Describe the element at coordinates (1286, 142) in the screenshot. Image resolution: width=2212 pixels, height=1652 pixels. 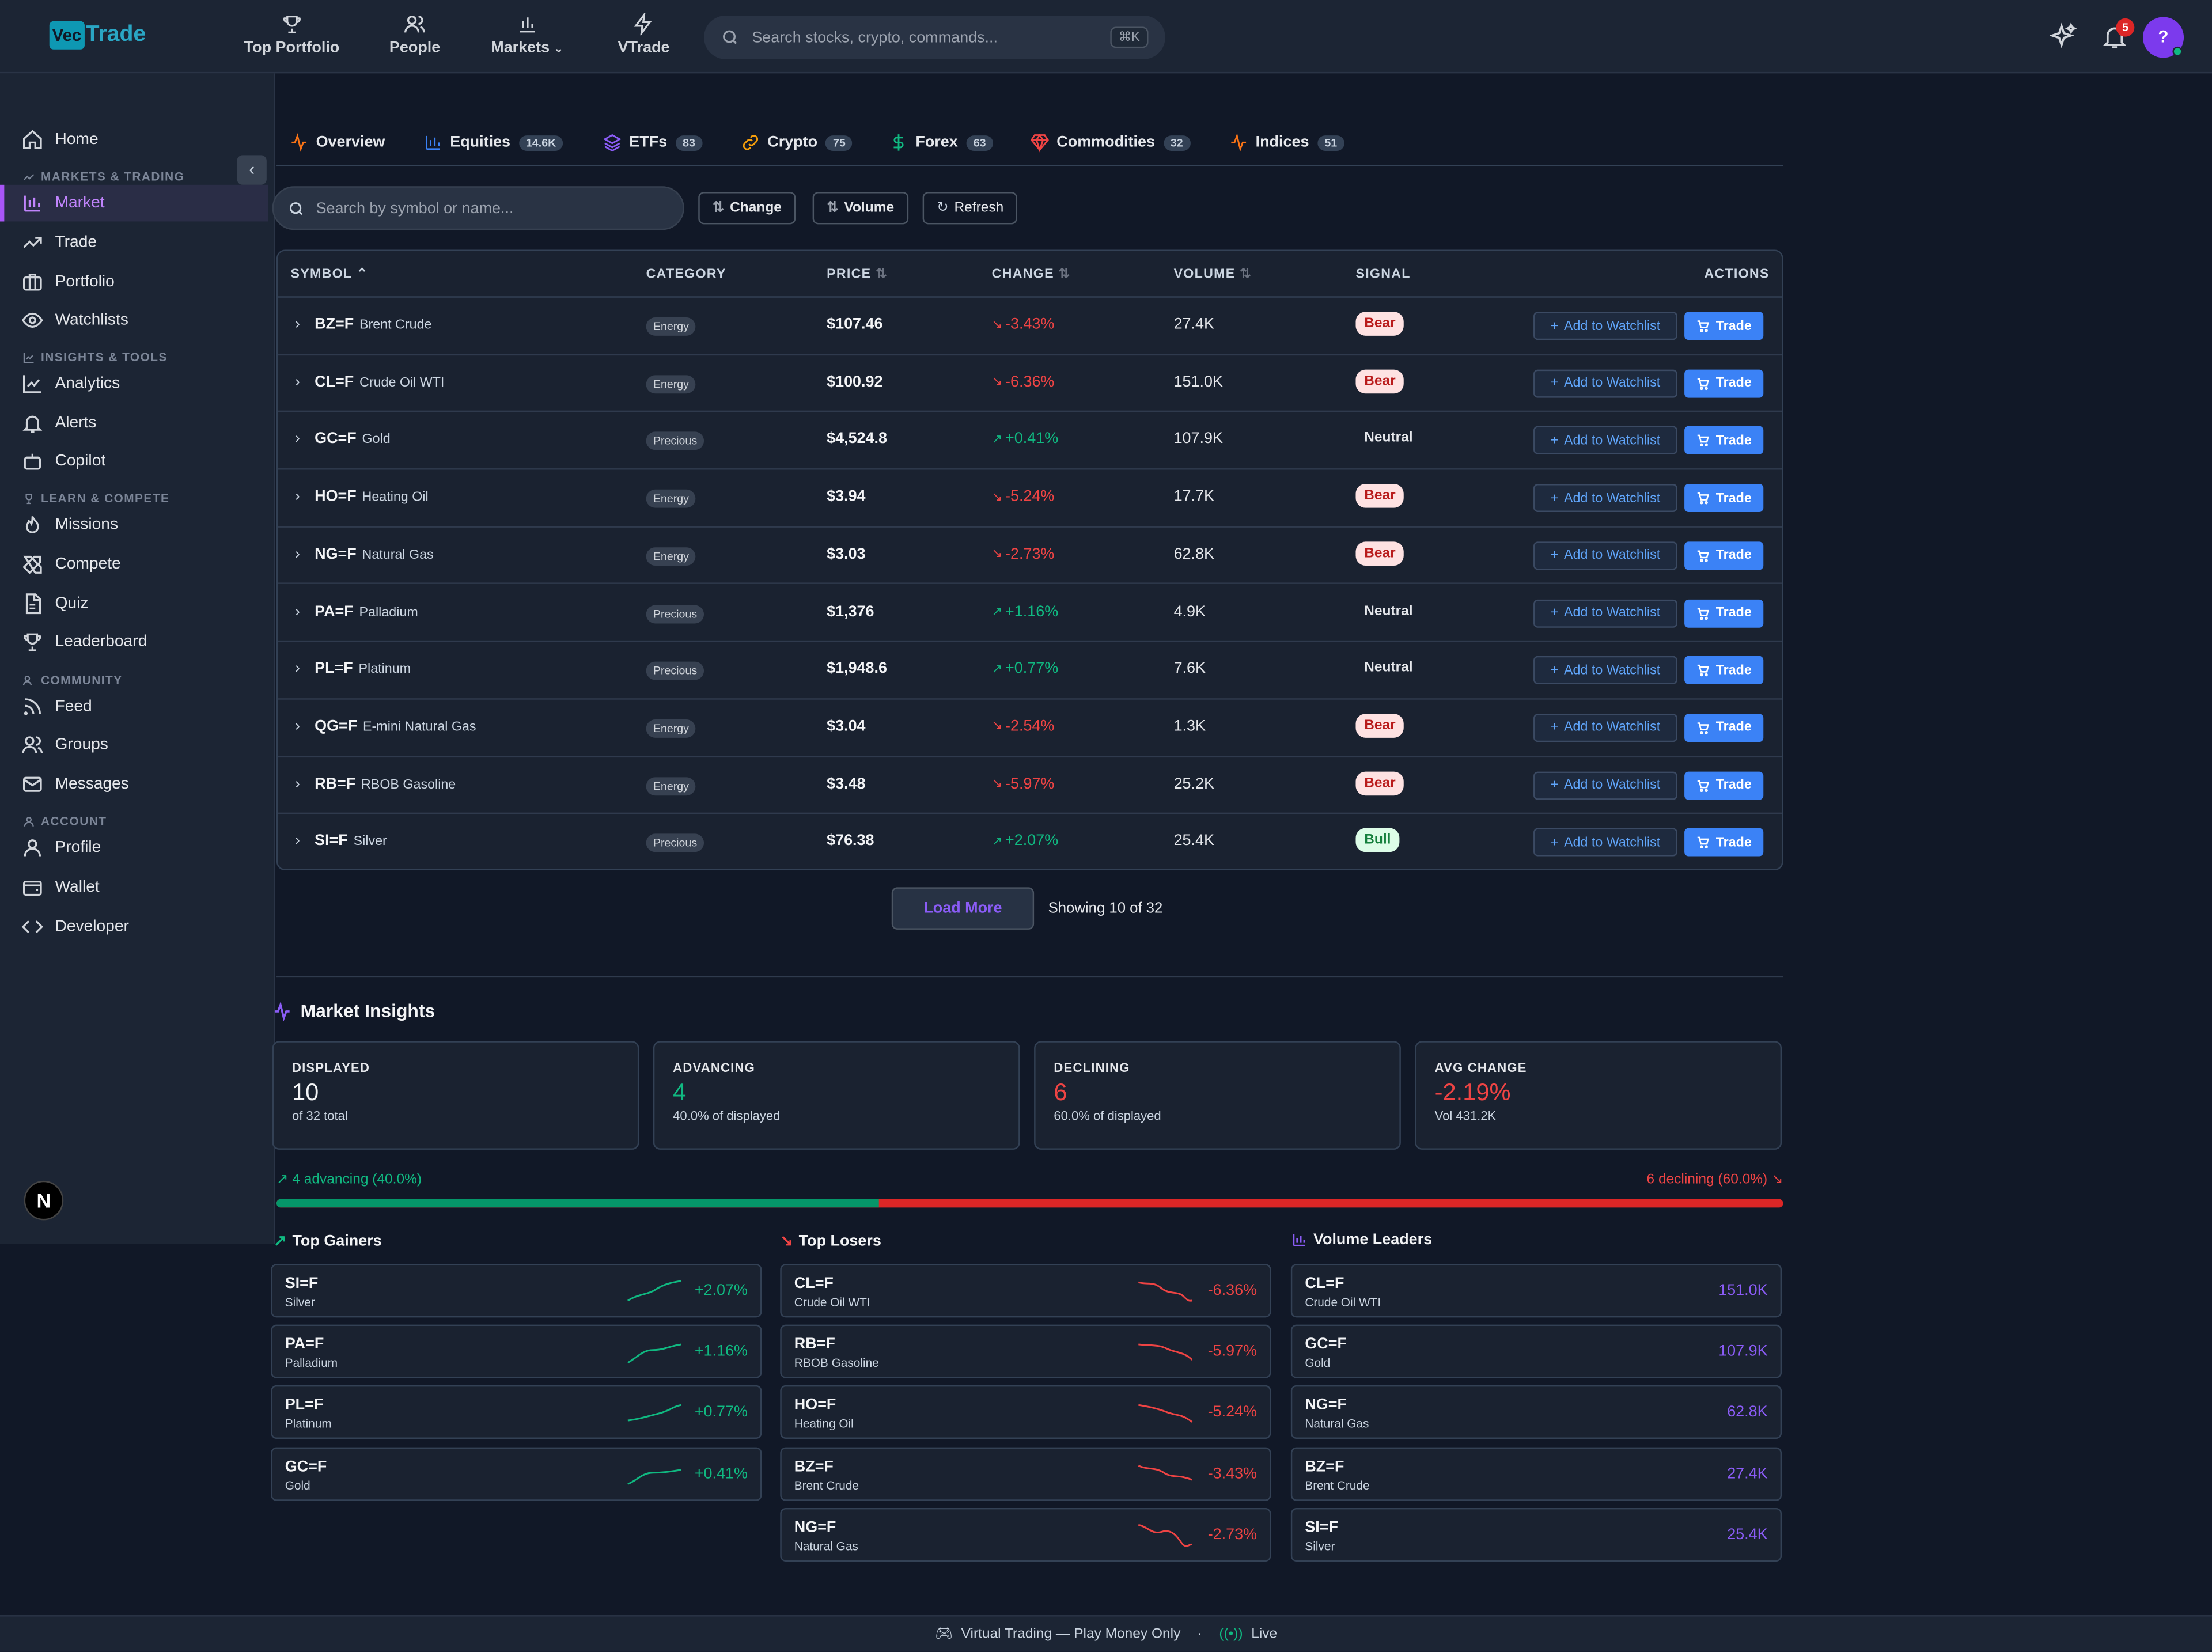
I see `tab-indices: Indices 51` at that location.